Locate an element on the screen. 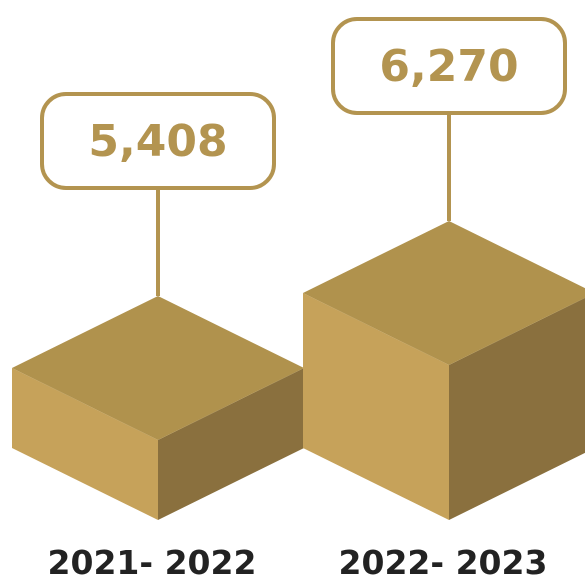  bar-2-top-face is located at coordinates (444, 293).